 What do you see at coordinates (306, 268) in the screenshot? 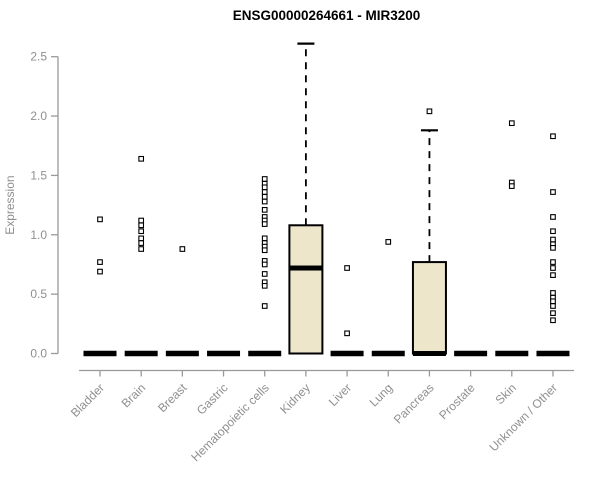
I see `median-line-kidney` at bounding box center [306, 268].